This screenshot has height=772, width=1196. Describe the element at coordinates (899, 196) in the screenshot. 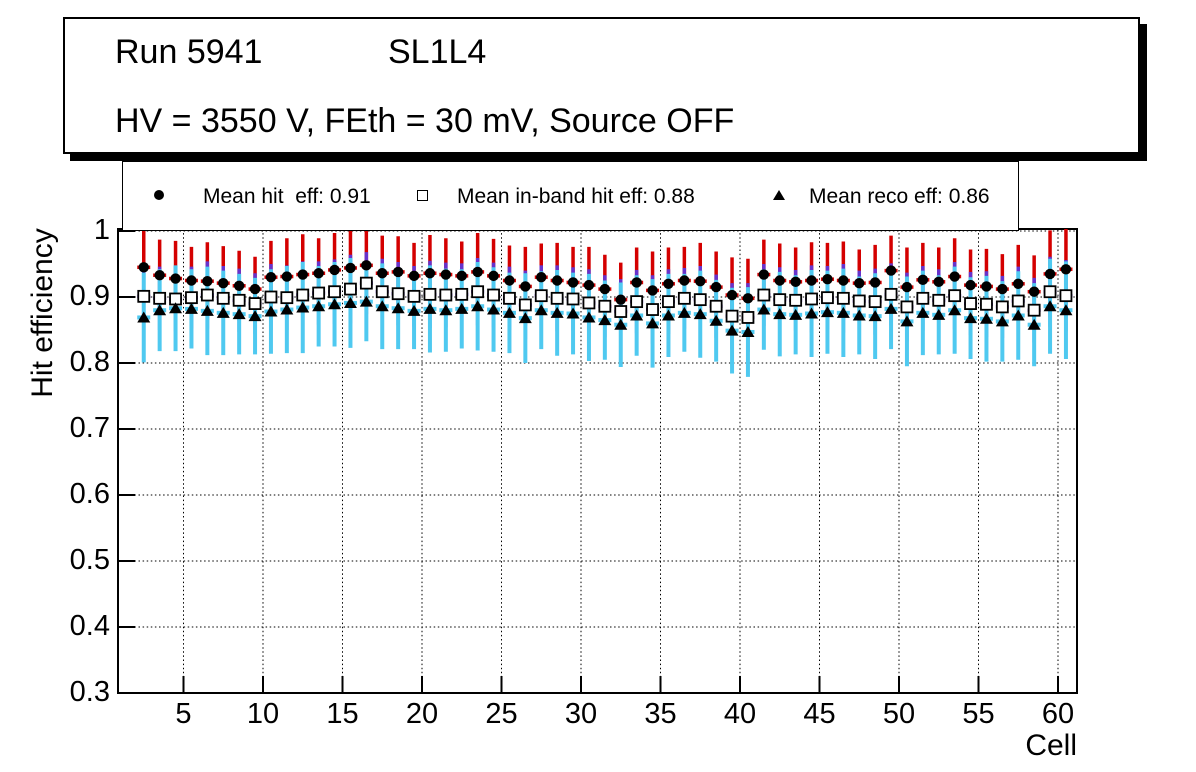

I see `legend-label-reco: Mean reco eff: 0.86` at that location.